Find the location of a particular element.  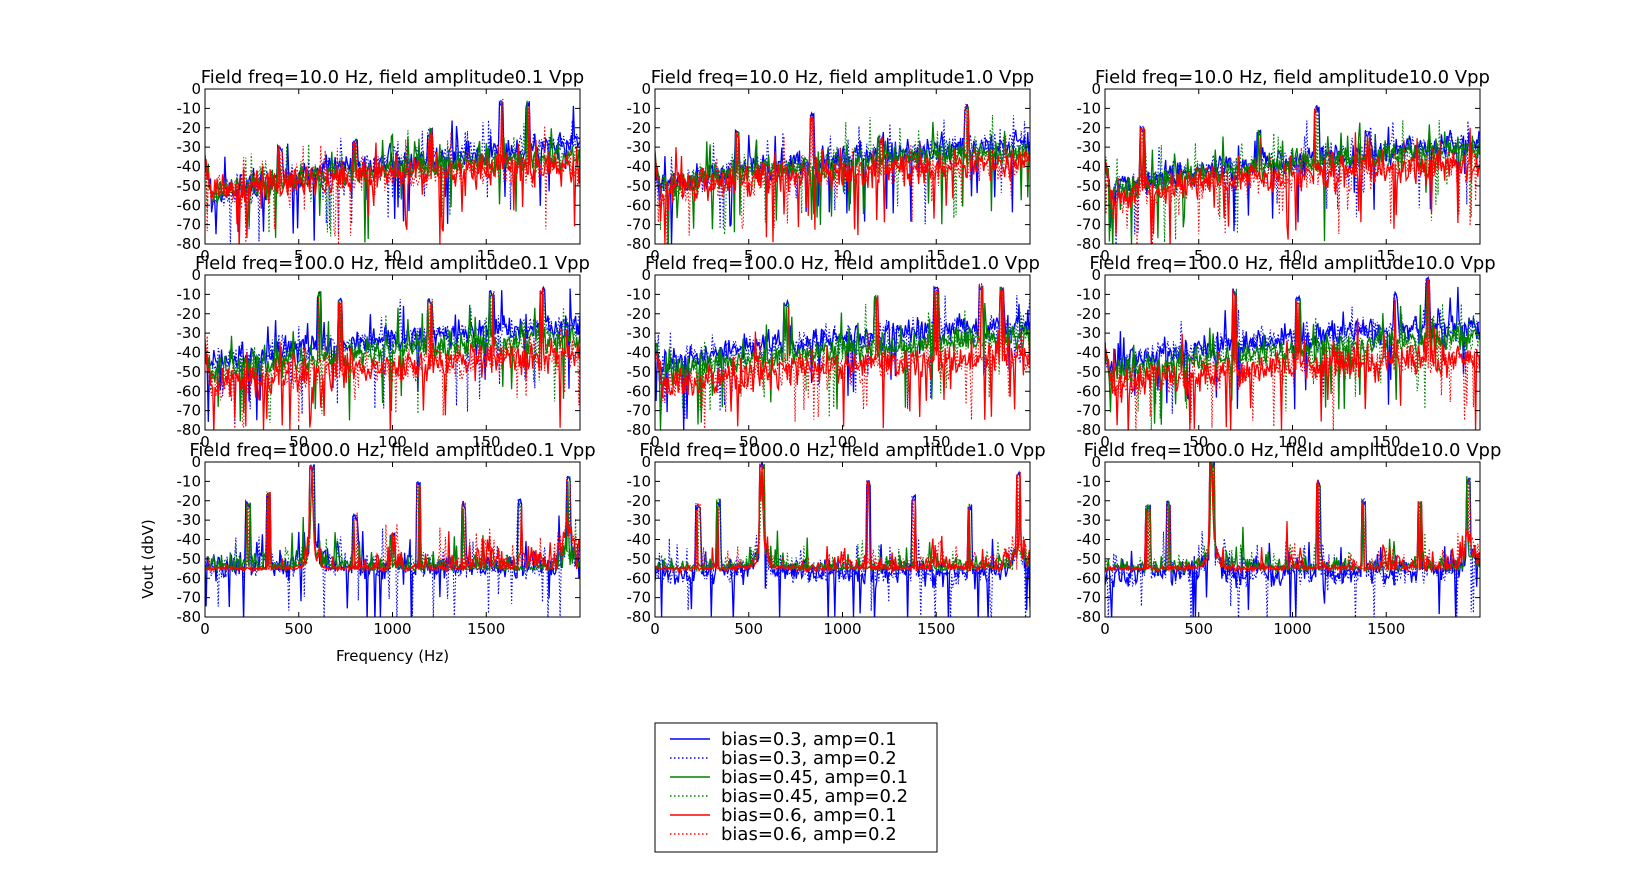

legend-label: bias=0.45, amp=0.2 is located at coordinates (814, 796).